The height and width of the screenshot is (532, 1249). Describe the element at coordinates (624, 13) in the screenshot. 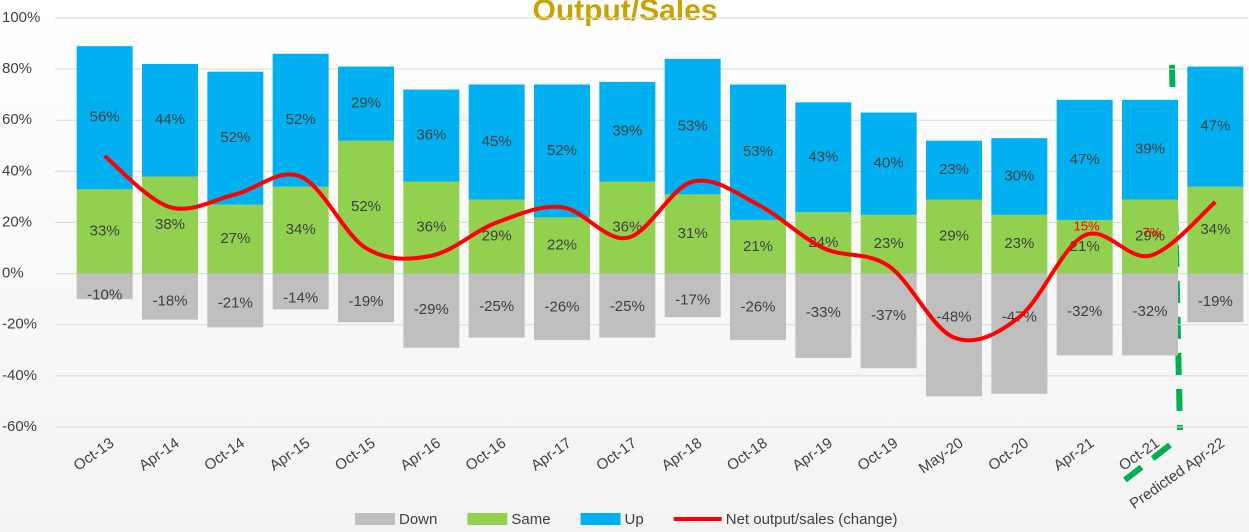

I see `chart-title: Output/Sales` at that location.